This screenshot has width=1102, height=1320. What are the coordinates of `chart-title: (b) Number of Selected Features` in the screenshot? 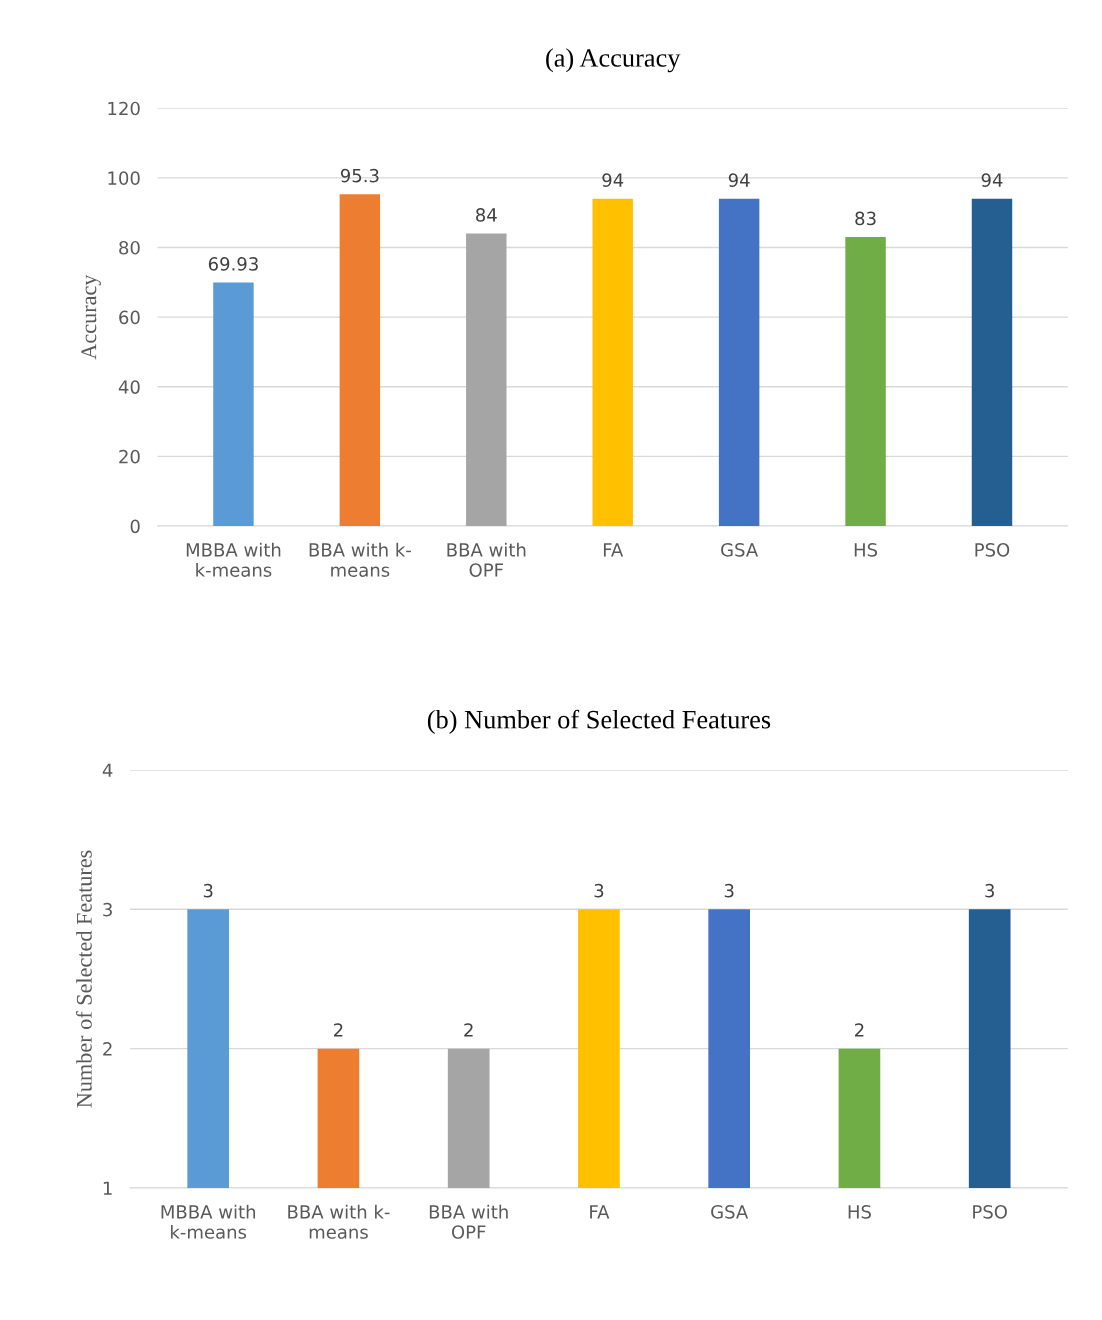 It's located at (599, 721).